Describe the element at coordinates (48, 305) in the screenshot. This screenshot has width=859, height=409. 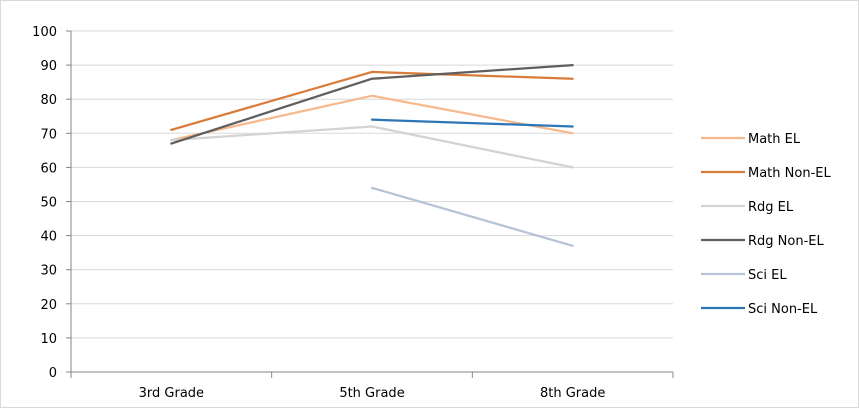
I see `y-tick-label: 20` at that location.